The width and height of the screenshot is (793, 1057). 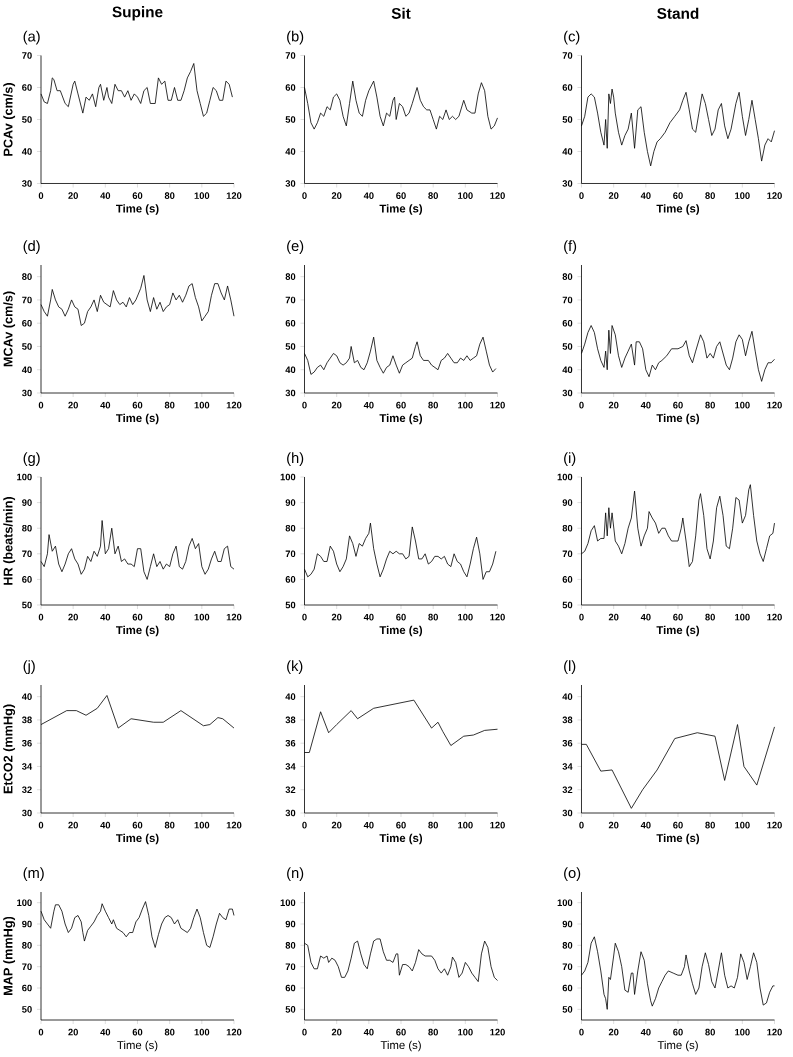 What do you see at coordinates (295, 459) in the screenshot?
I see `text: (h)` at bounding box center [295, 459].